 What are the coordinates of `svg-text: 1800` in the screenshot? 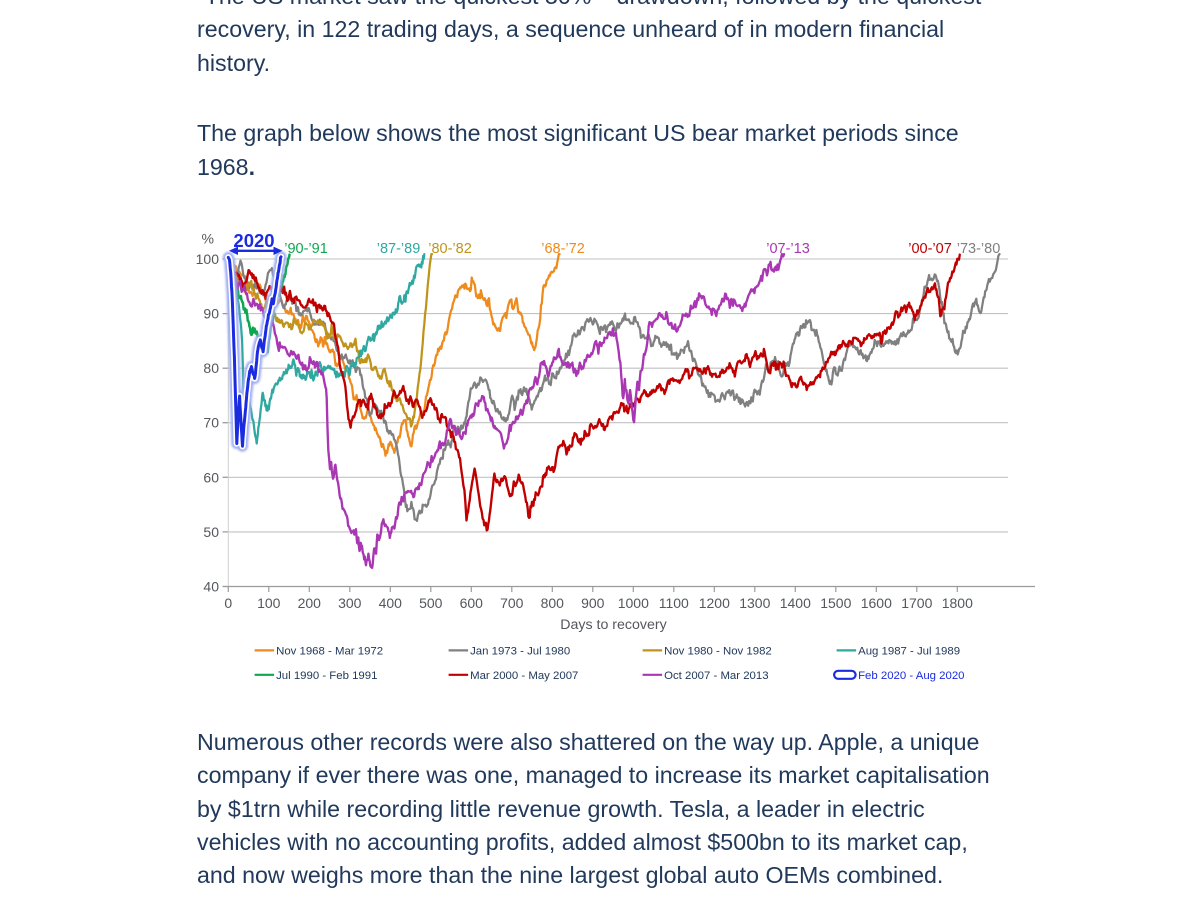 It's located at (957, 603).